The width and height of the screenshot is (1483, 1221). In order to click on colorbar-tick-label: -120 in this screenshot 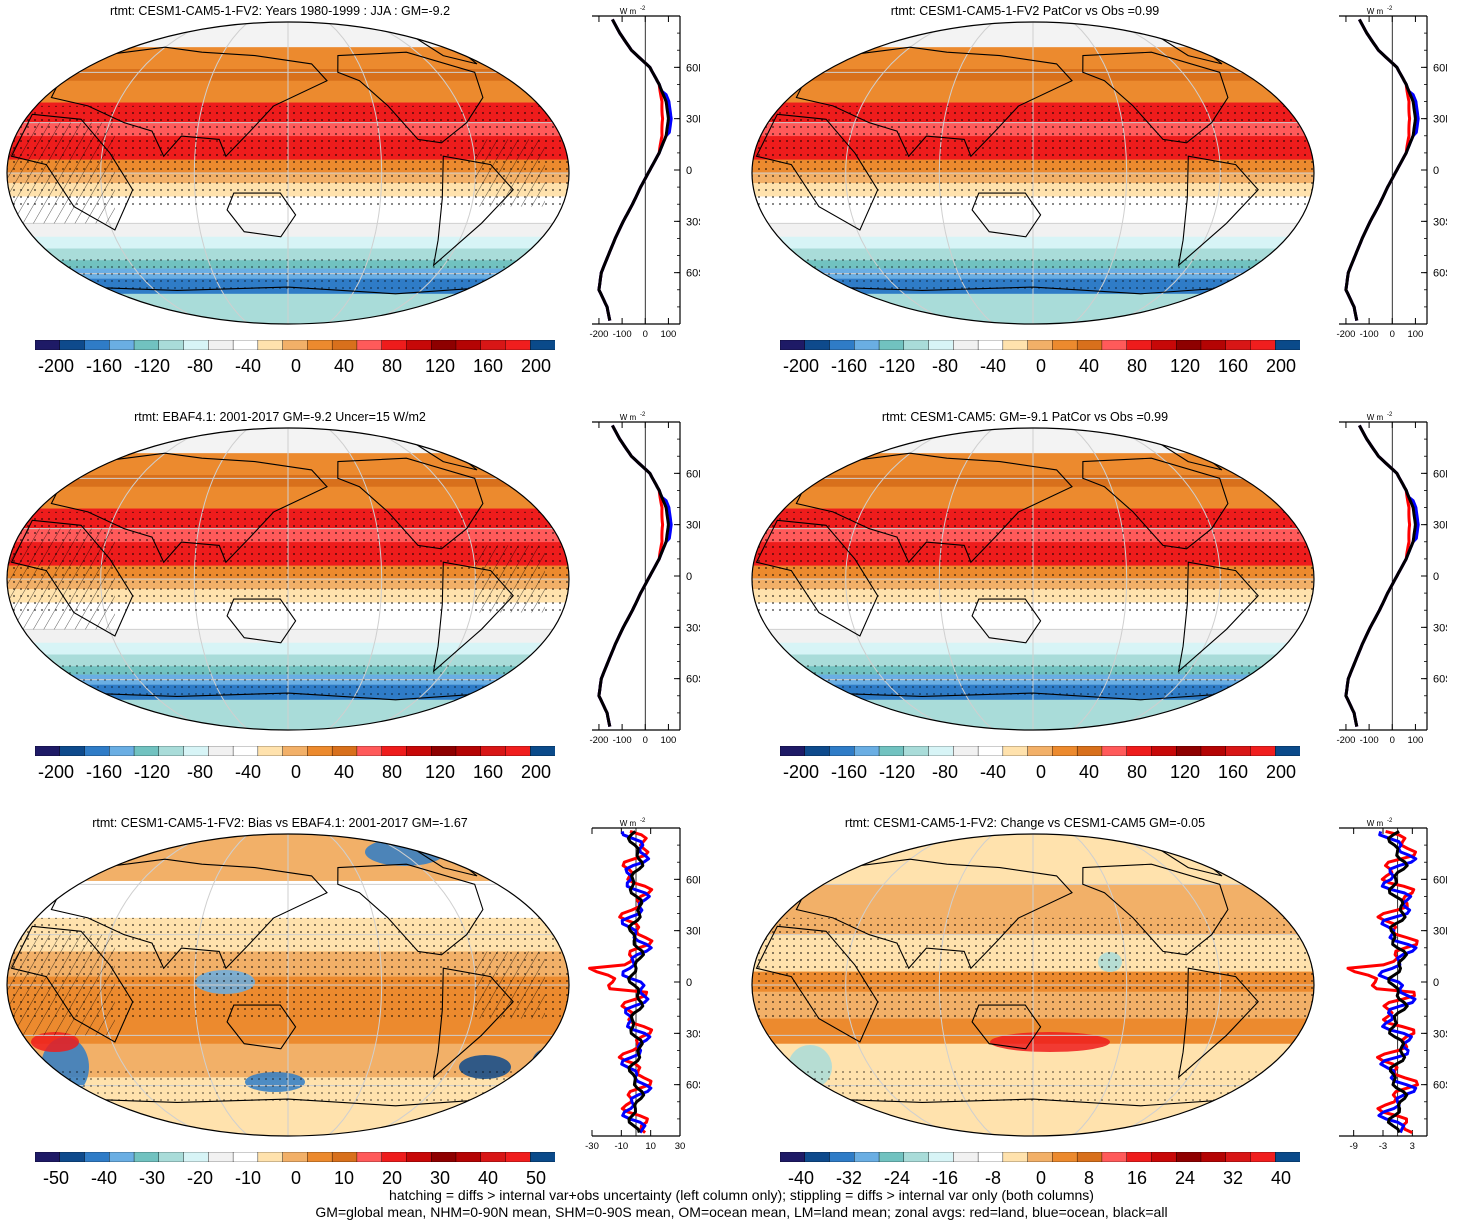, I will do `click(152, 772)`.